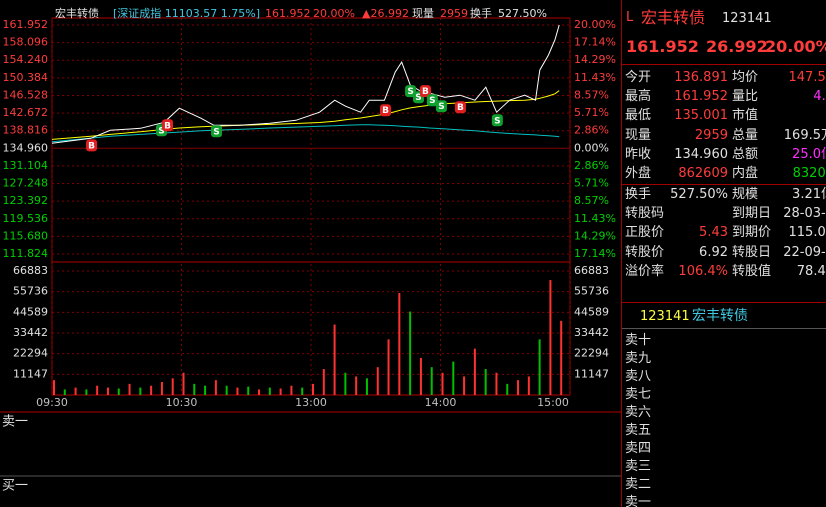 This screenshot has height=507, width=826. Describe the element at coordinates (26, 253) in the screenshot. I see `y-tick-label: 111.824` at that location.